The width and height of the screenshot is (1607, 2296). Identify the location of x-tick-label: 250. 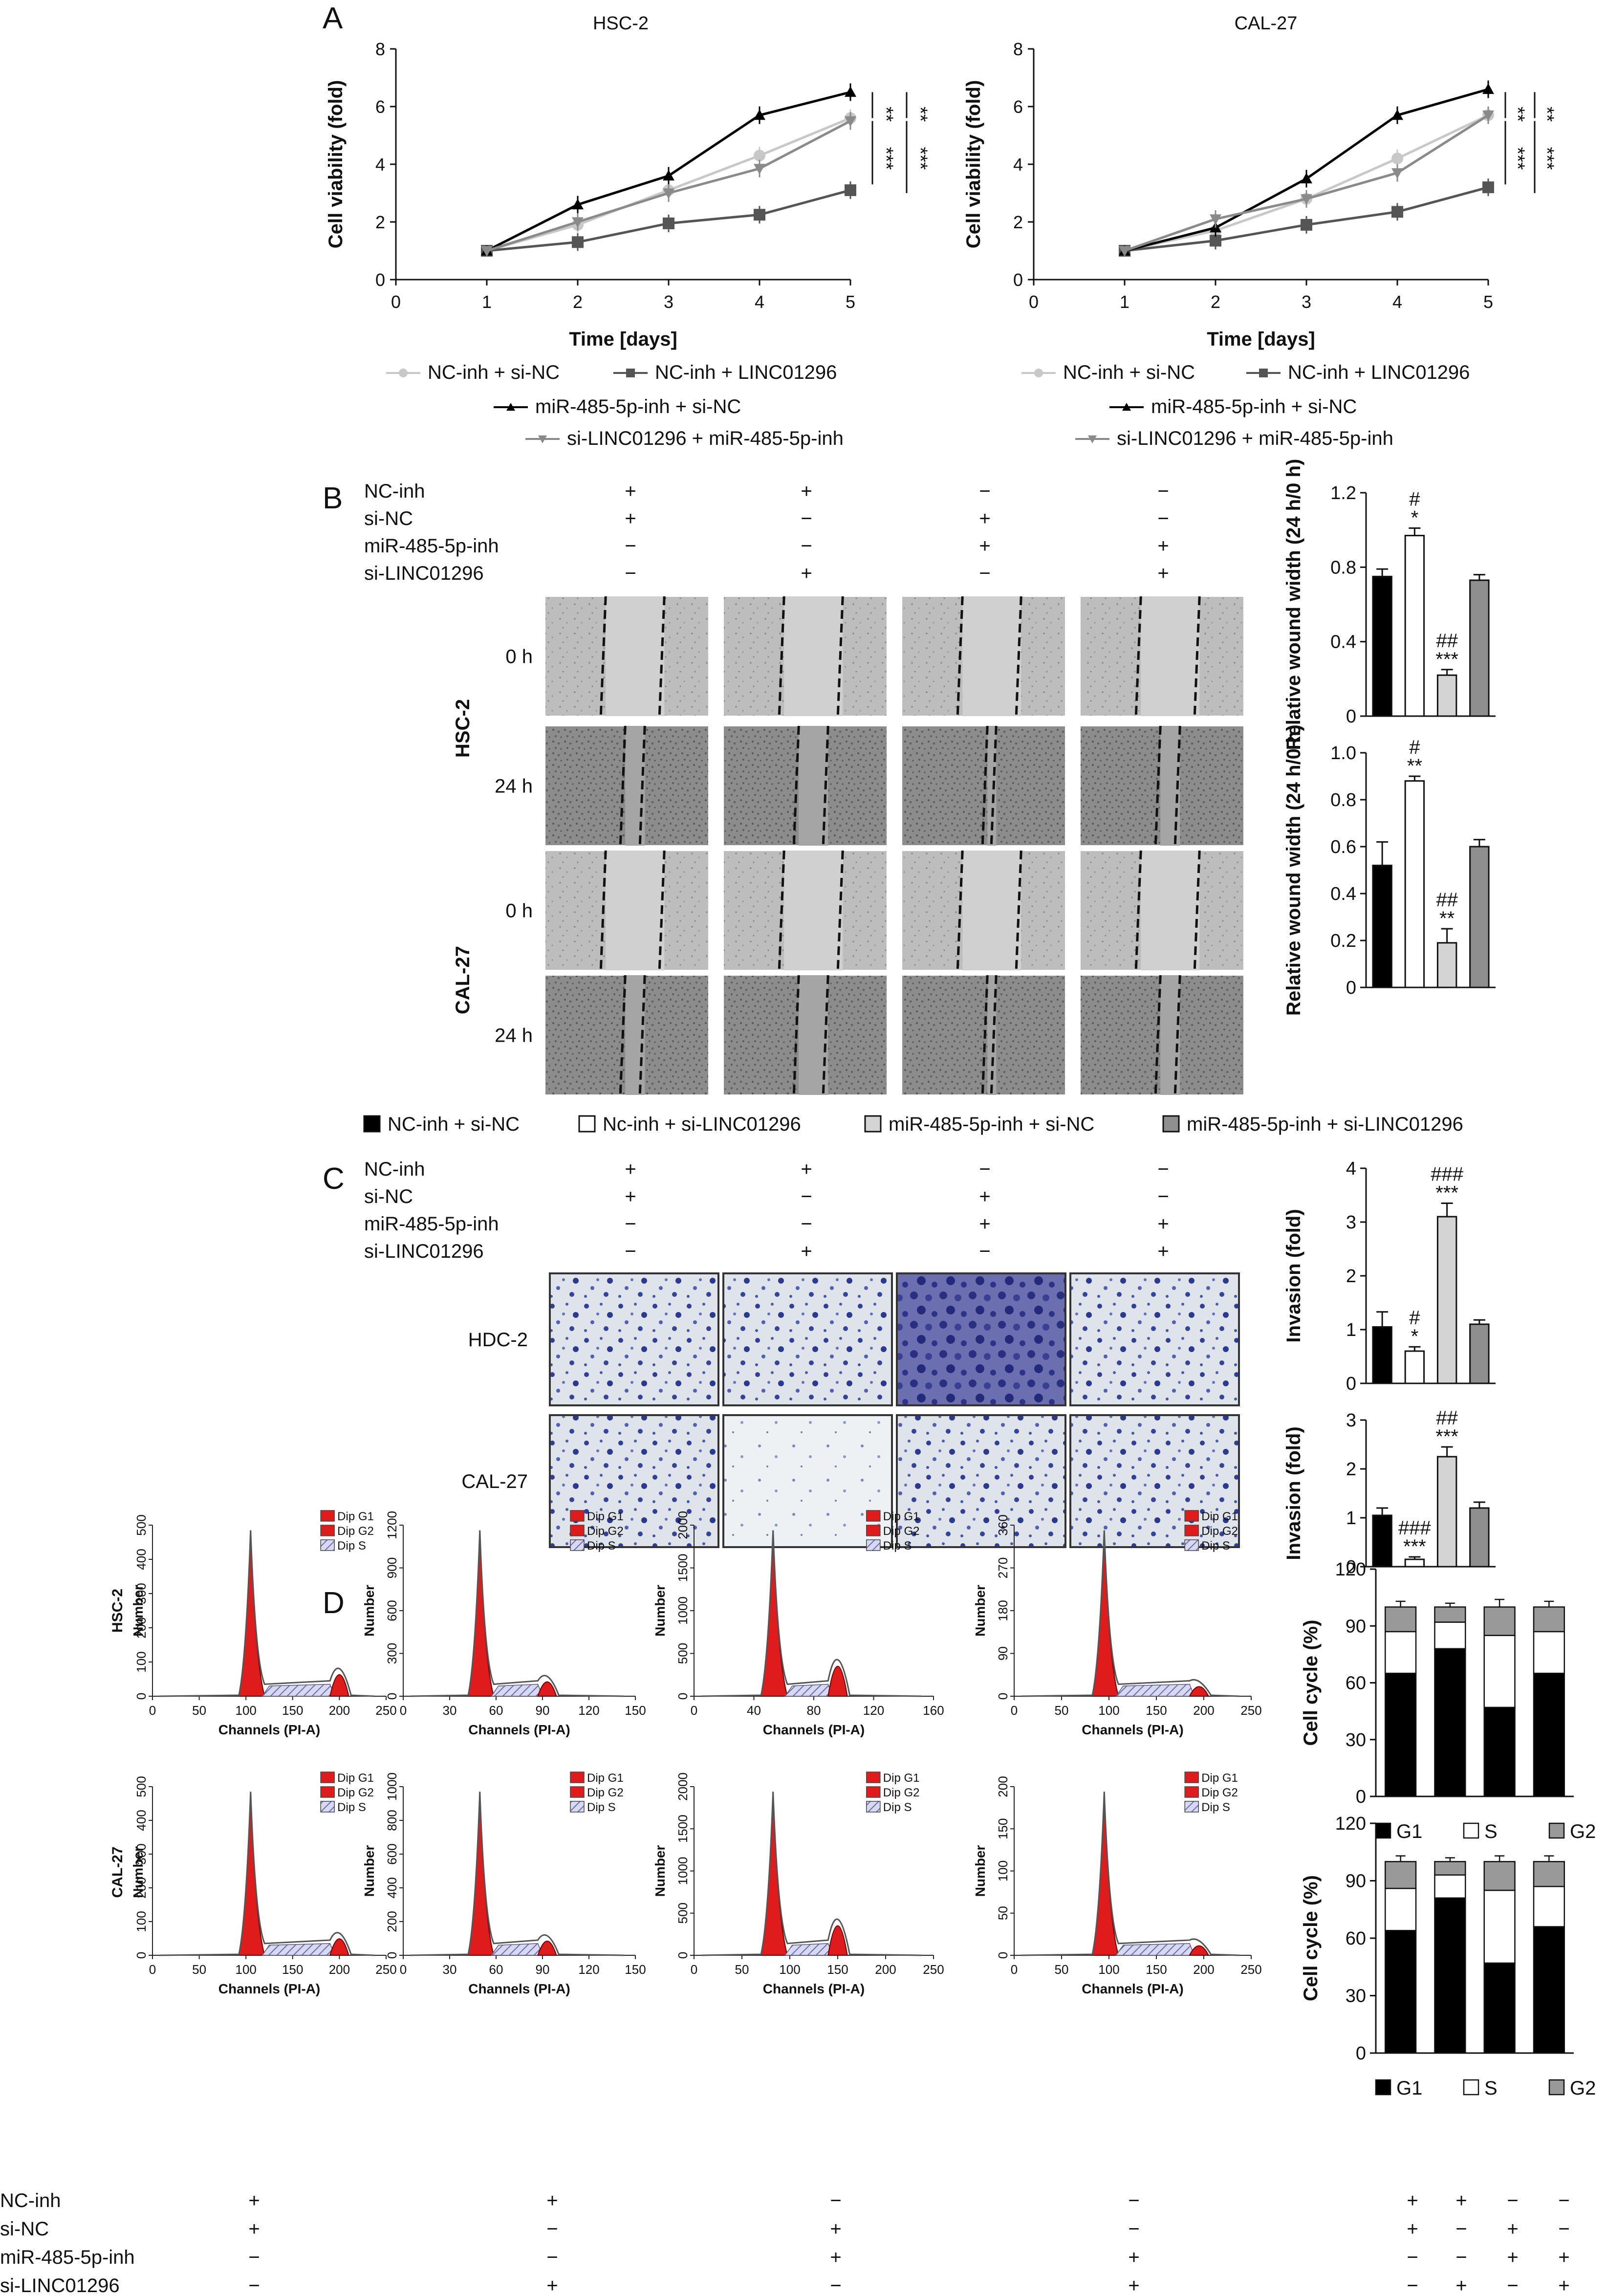
(1251, 1711).